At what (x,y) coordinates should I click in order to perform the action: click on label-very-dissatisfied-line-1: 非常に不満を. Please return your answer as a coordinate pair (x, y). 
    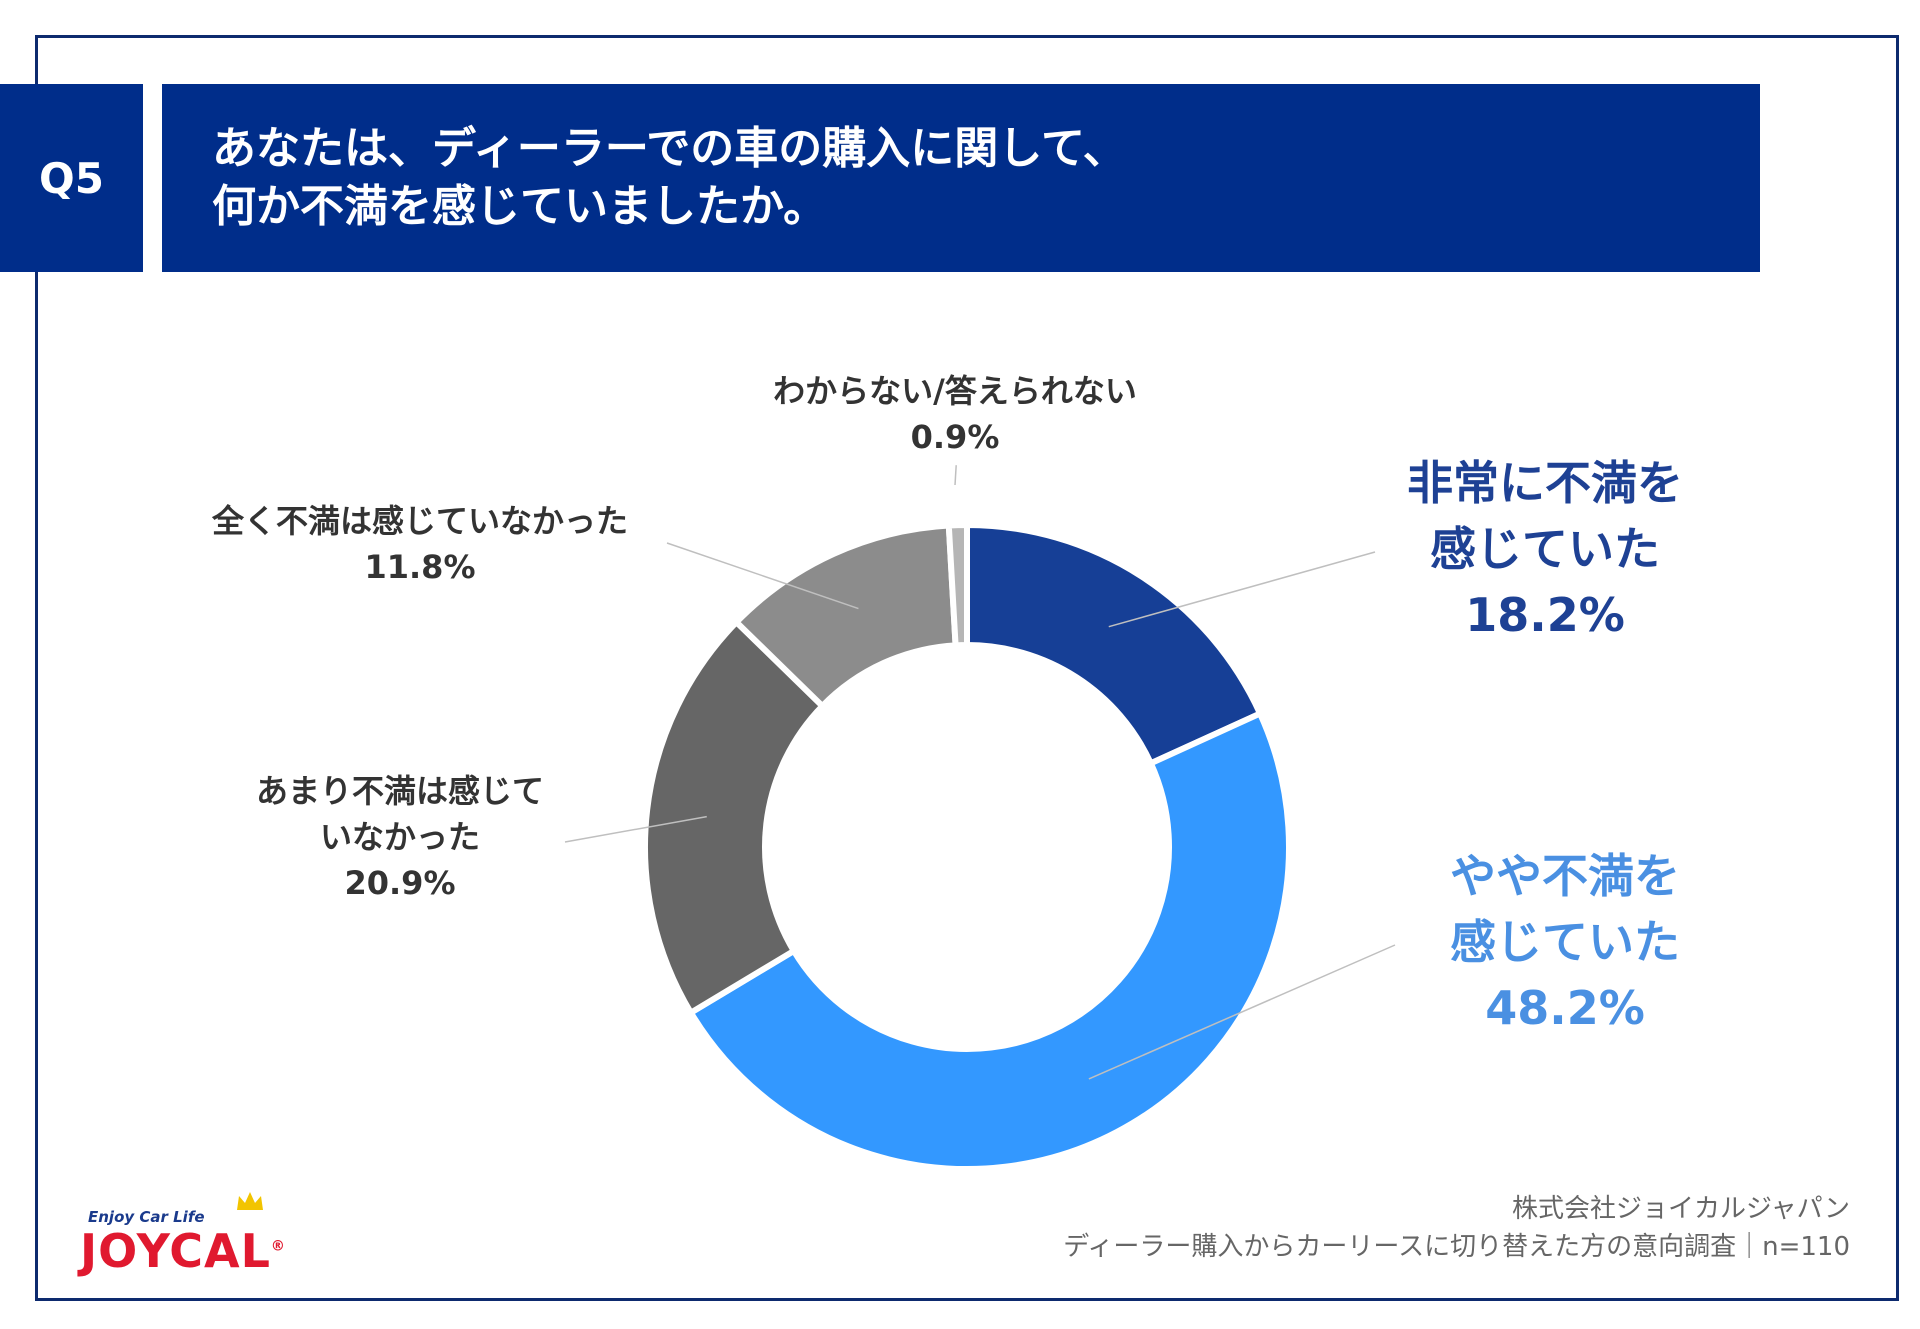
    Looking at the image, I should click on (1545, 483).